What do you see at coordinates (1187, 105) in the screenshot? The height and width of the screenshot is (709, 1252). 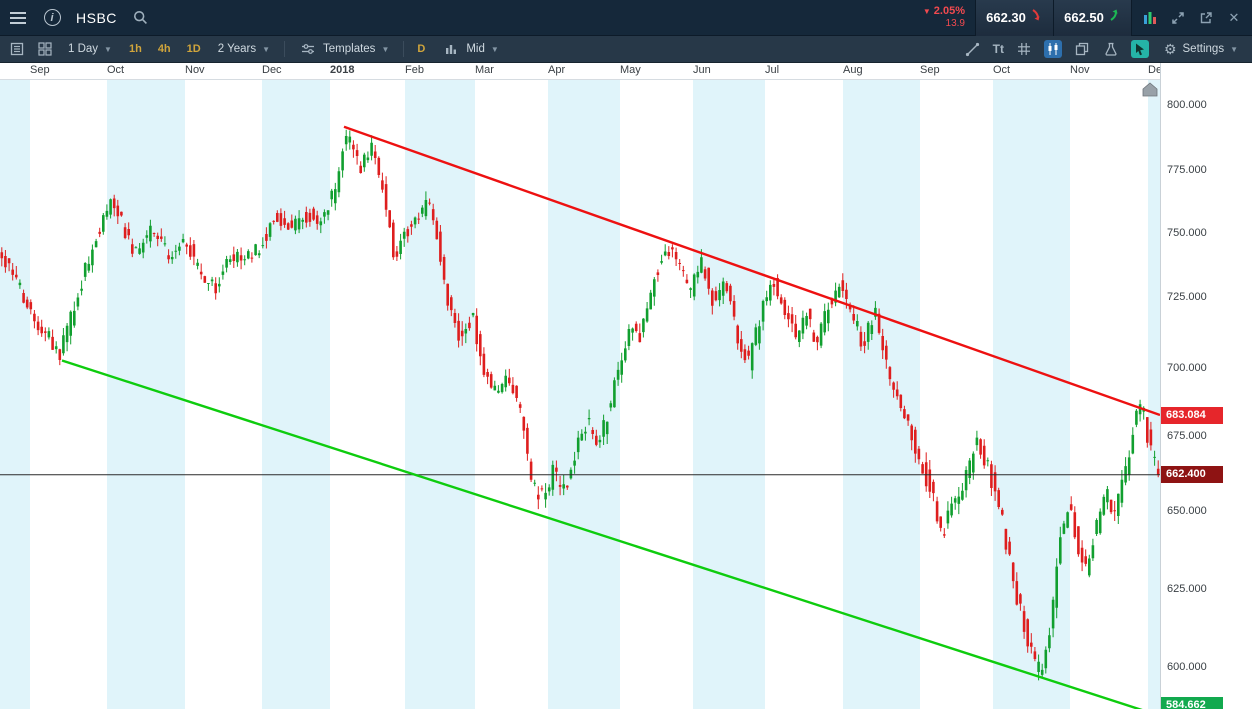 I see `price-axis-label: 800.000` at bounding box center [1187, 105].